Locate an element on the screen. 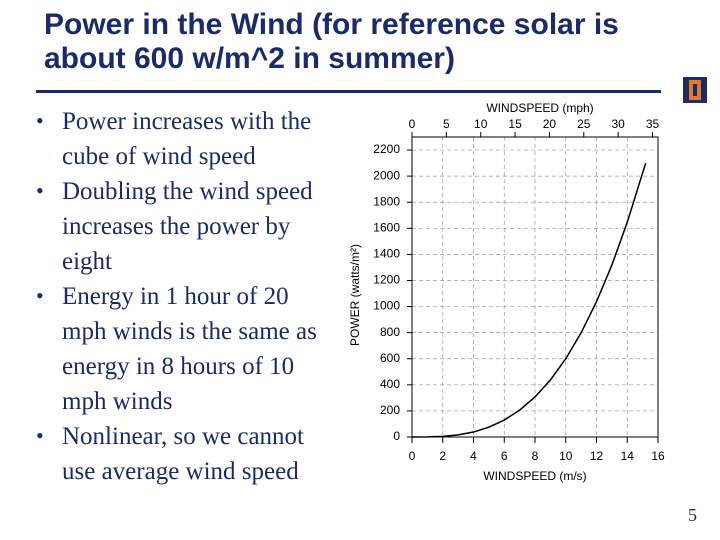  x-tick-label: 6 is located at coordinates (504, 456).